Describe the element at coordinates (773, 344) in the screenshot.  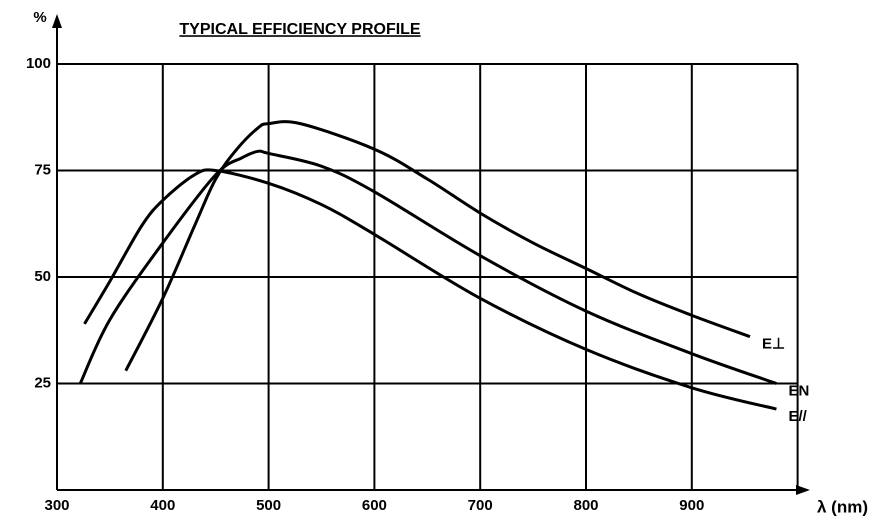
I see `curve-label: E⊥` at that location.